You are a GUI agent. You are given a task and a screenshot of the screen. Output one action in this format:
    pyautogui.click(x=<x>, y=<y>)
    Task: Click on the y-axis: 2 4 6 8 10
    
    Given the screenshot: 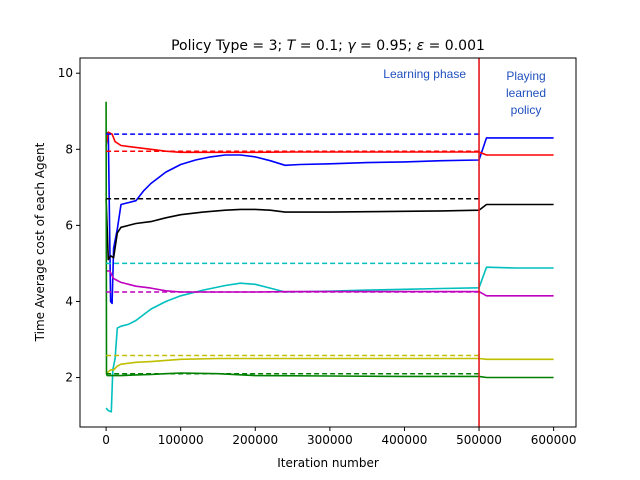 What is the action you would take?
    pyautogui.click(x=69, y=225)
    